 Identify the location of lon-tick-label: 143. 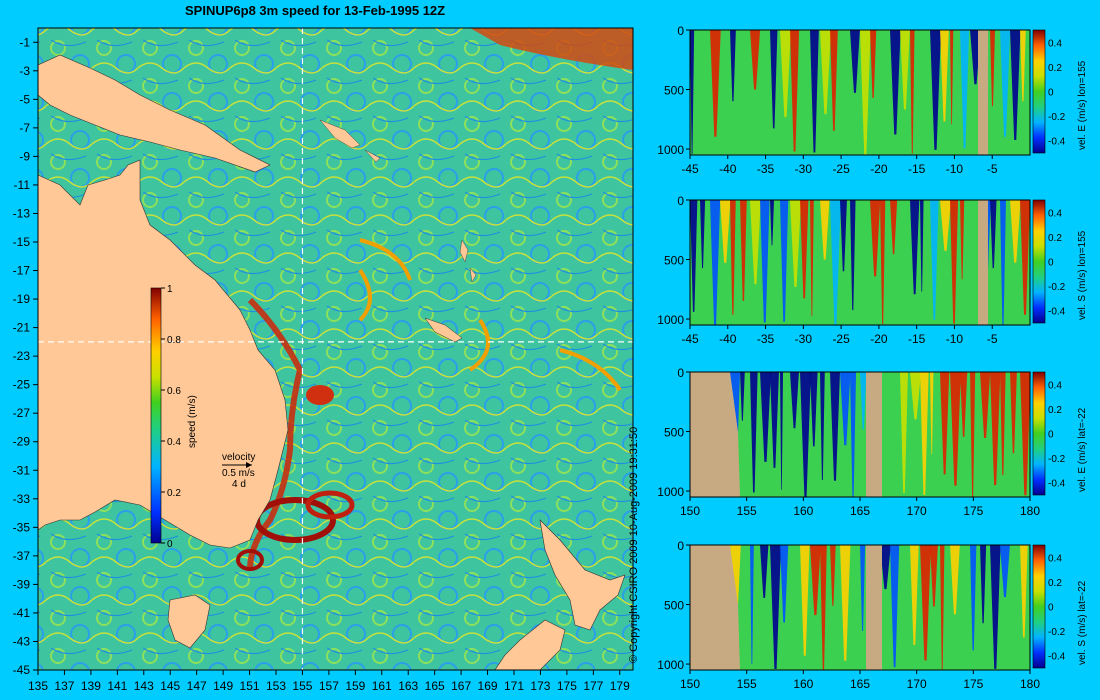
(144, 686).